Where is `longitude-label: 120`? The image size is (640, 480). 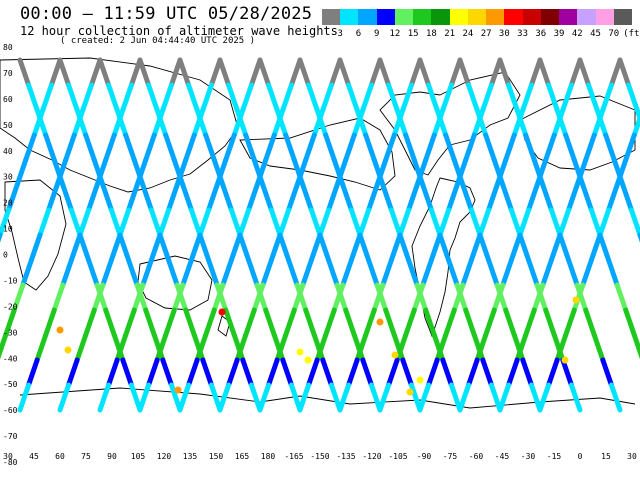 longitude-label: 120 is located at coordinates (164, 456).